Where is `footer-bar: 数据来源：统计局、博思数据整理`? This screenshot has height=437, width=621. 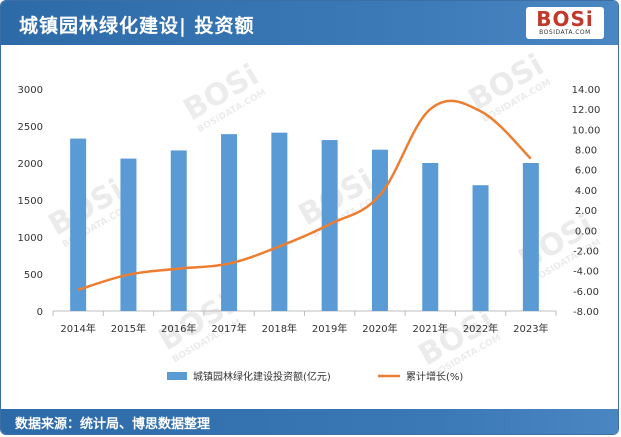
footer-bar: 数据来源：统计局、博思数据整理 is located at coordinates (309, 421).